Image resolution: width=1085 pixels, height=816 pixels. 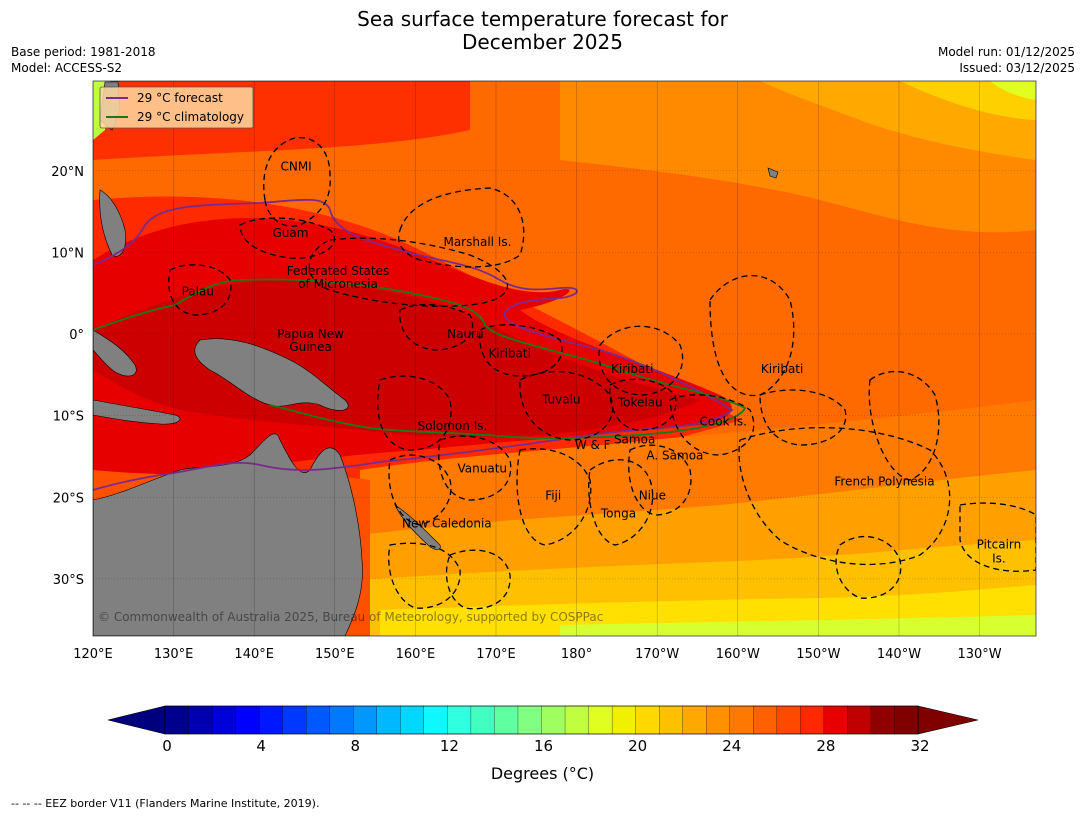 I want to click on philippines-land, so click(x=112, y=223).